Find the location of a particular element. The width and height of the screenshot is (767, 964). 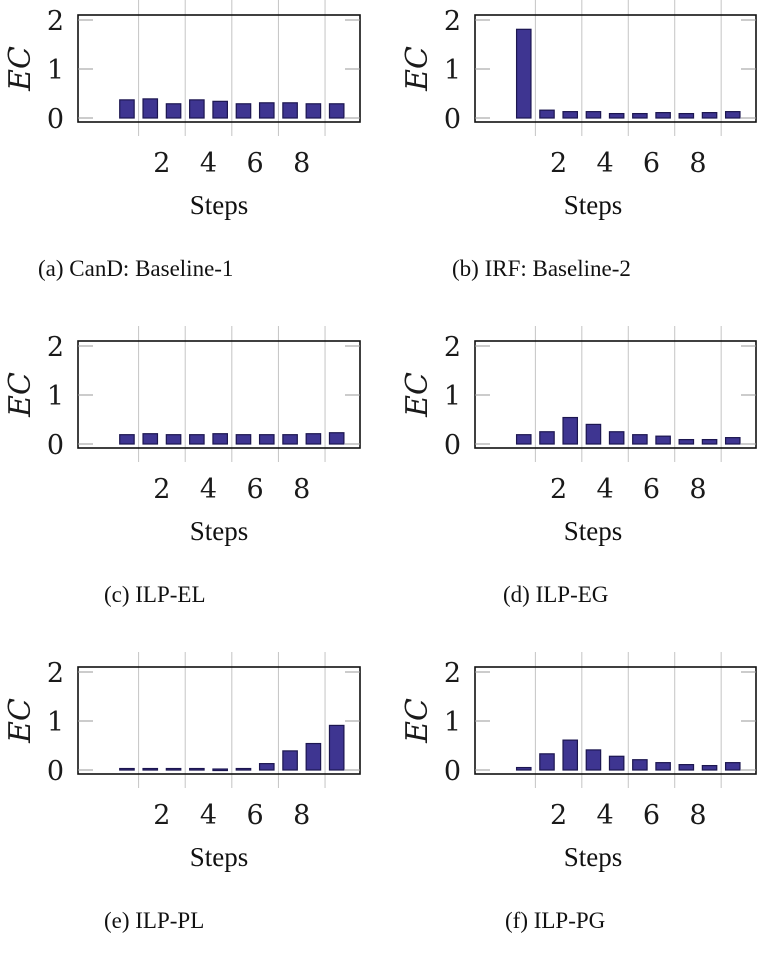

chart-e-xlabel: Steps is located at coordinates (219, 857).